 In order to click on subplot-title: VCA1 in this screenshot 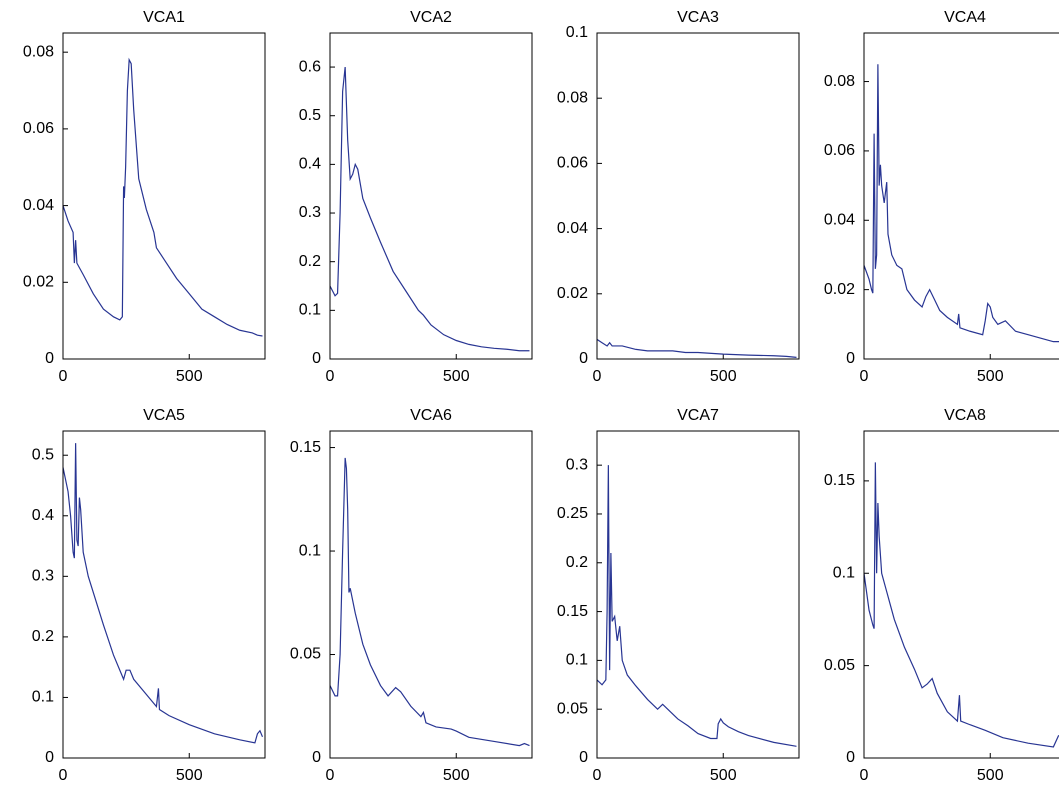, I will do `click(164, 17)`.